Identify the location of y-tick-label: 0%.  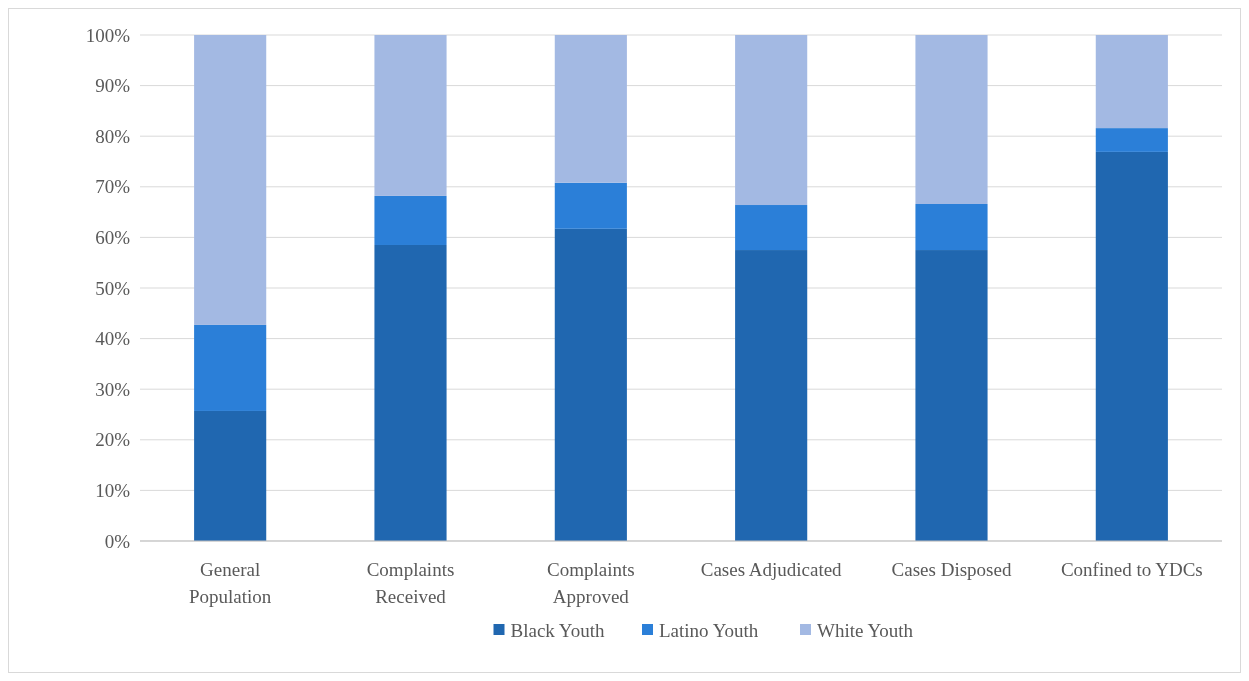
(117, 541).